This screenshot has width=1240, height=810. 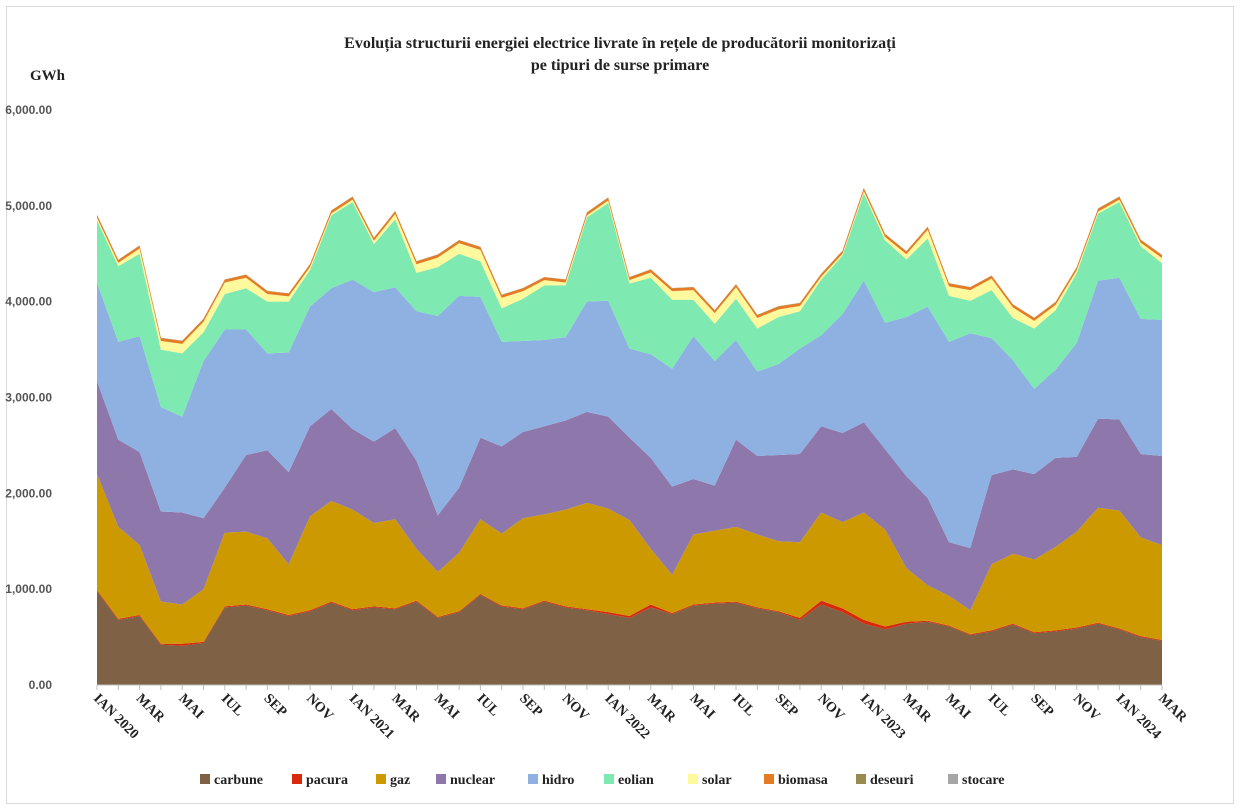 I want to click on y-axis-label: GWh, so click(x=48, y=76).